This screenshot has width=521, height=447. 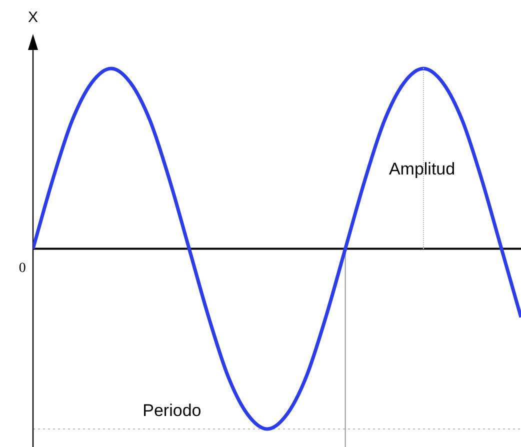 I want to click on annotation: Periodo, so click(x=172, y=410).